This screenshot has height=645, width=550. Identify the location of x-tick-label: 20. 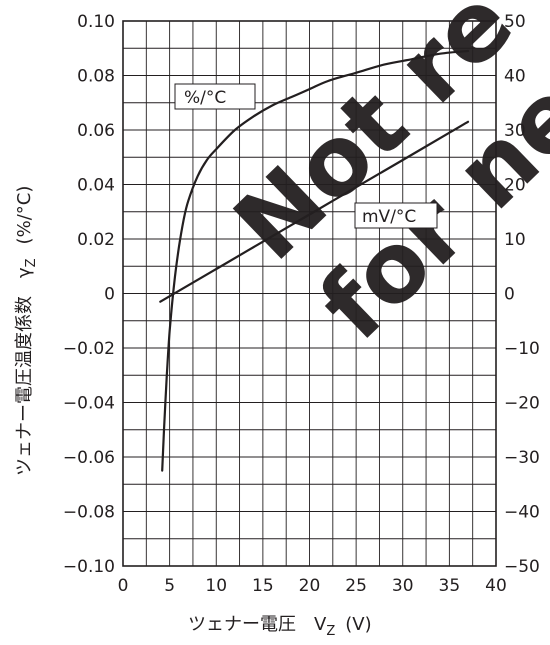
(310, 586).